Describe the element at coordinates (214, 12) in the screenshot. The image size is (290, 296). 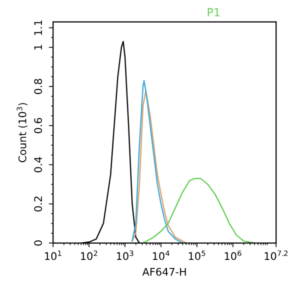
I see `text: P1` at that location.